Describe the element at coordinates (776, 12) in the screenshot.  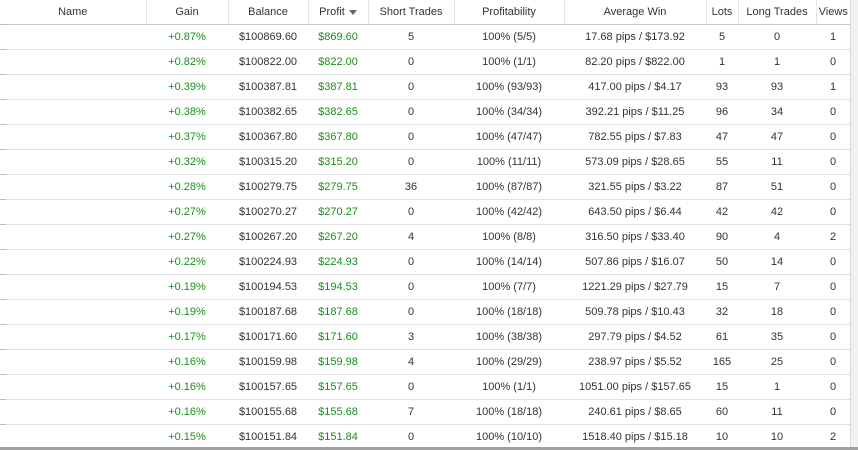
I see `column-header-long-trades: Long Trades` at that location.